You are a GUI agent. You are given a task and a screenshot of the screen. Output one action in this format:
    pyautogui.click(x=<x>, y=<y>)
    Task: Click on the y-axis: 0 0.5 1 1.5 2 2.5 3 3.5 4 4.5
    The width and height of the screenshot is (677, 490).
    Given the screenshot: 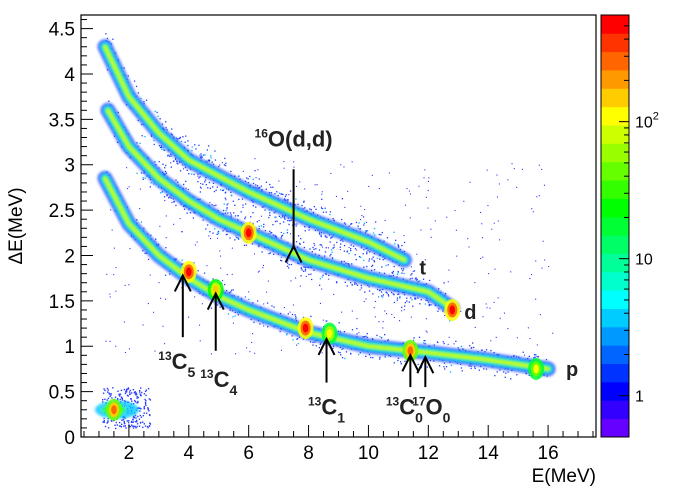 What is the action you would take?
    pyautogui.click(x=71, y=234)
    